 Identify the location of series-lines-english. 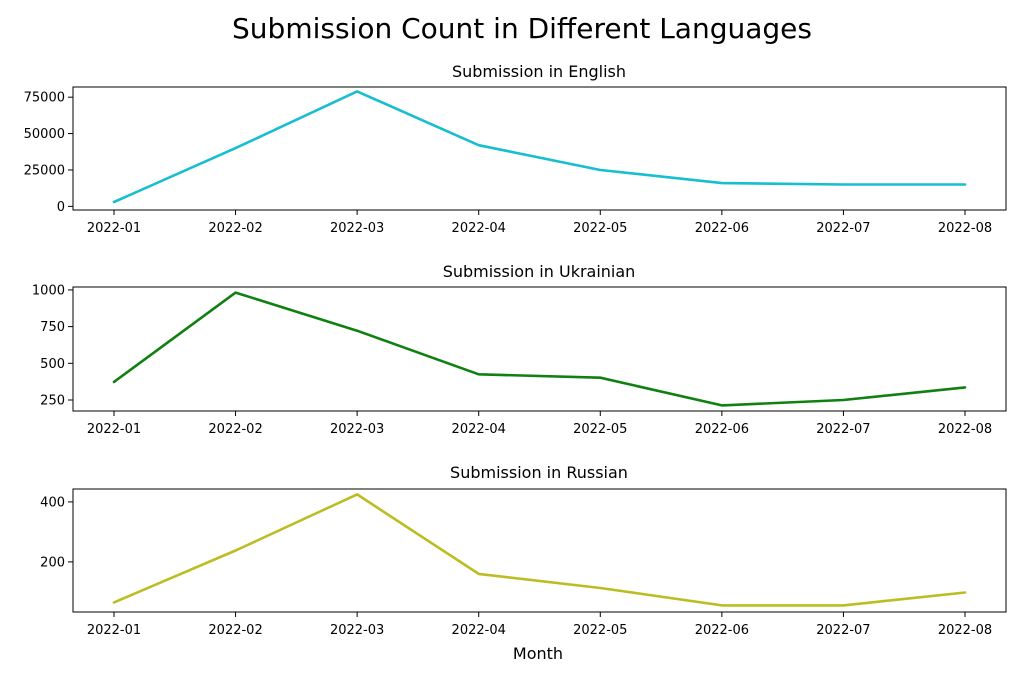
(539, 147).